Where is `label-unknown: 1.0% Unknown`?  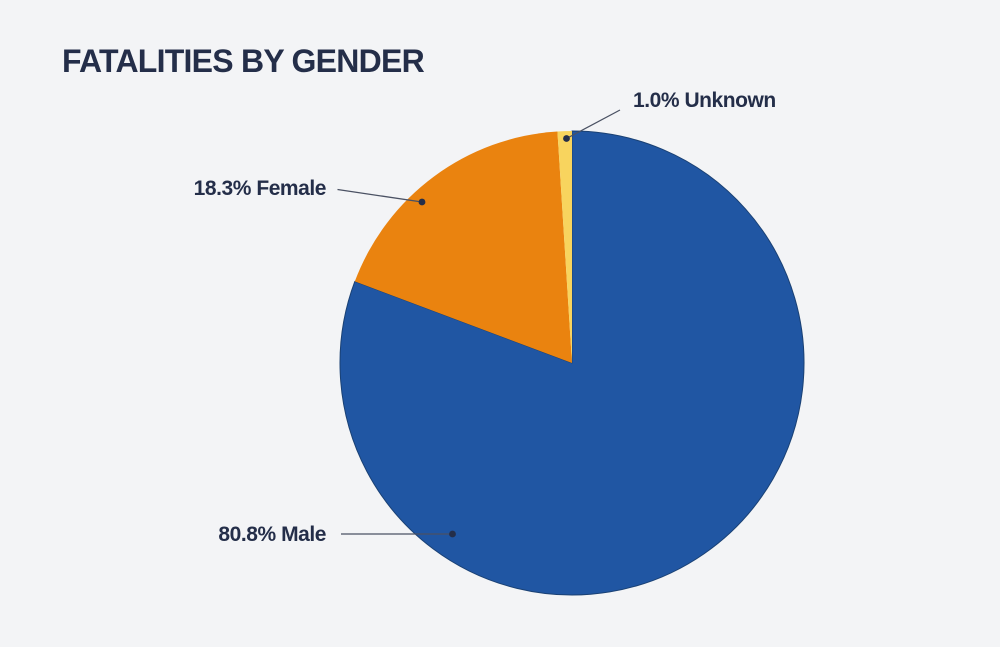
label-unknown: 1.0% Unknown is located at coordinates (704, 100).